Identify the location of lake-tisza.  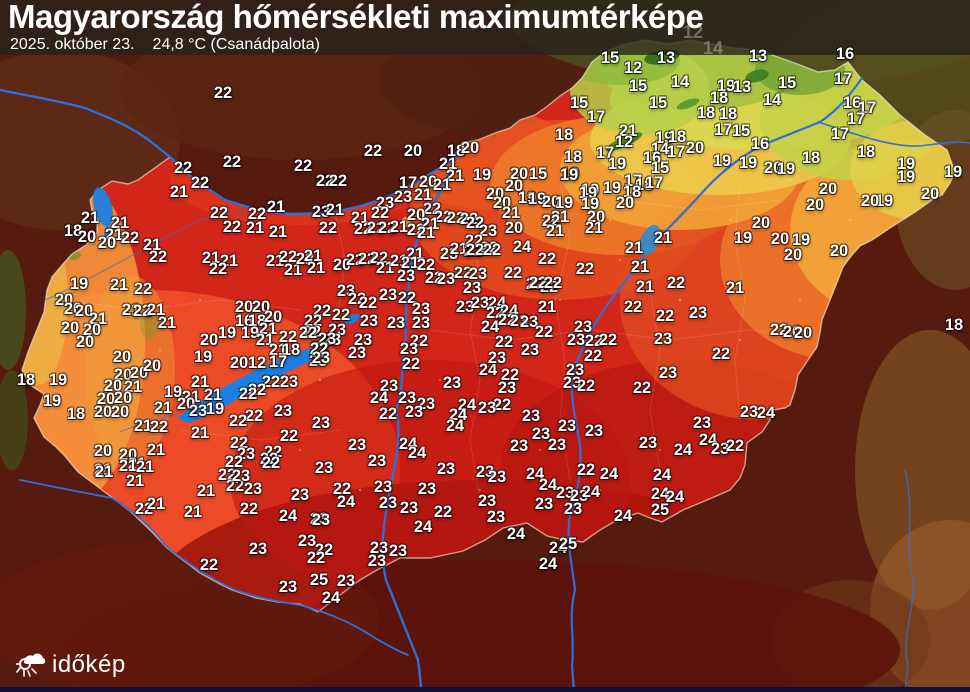
(650, 240).